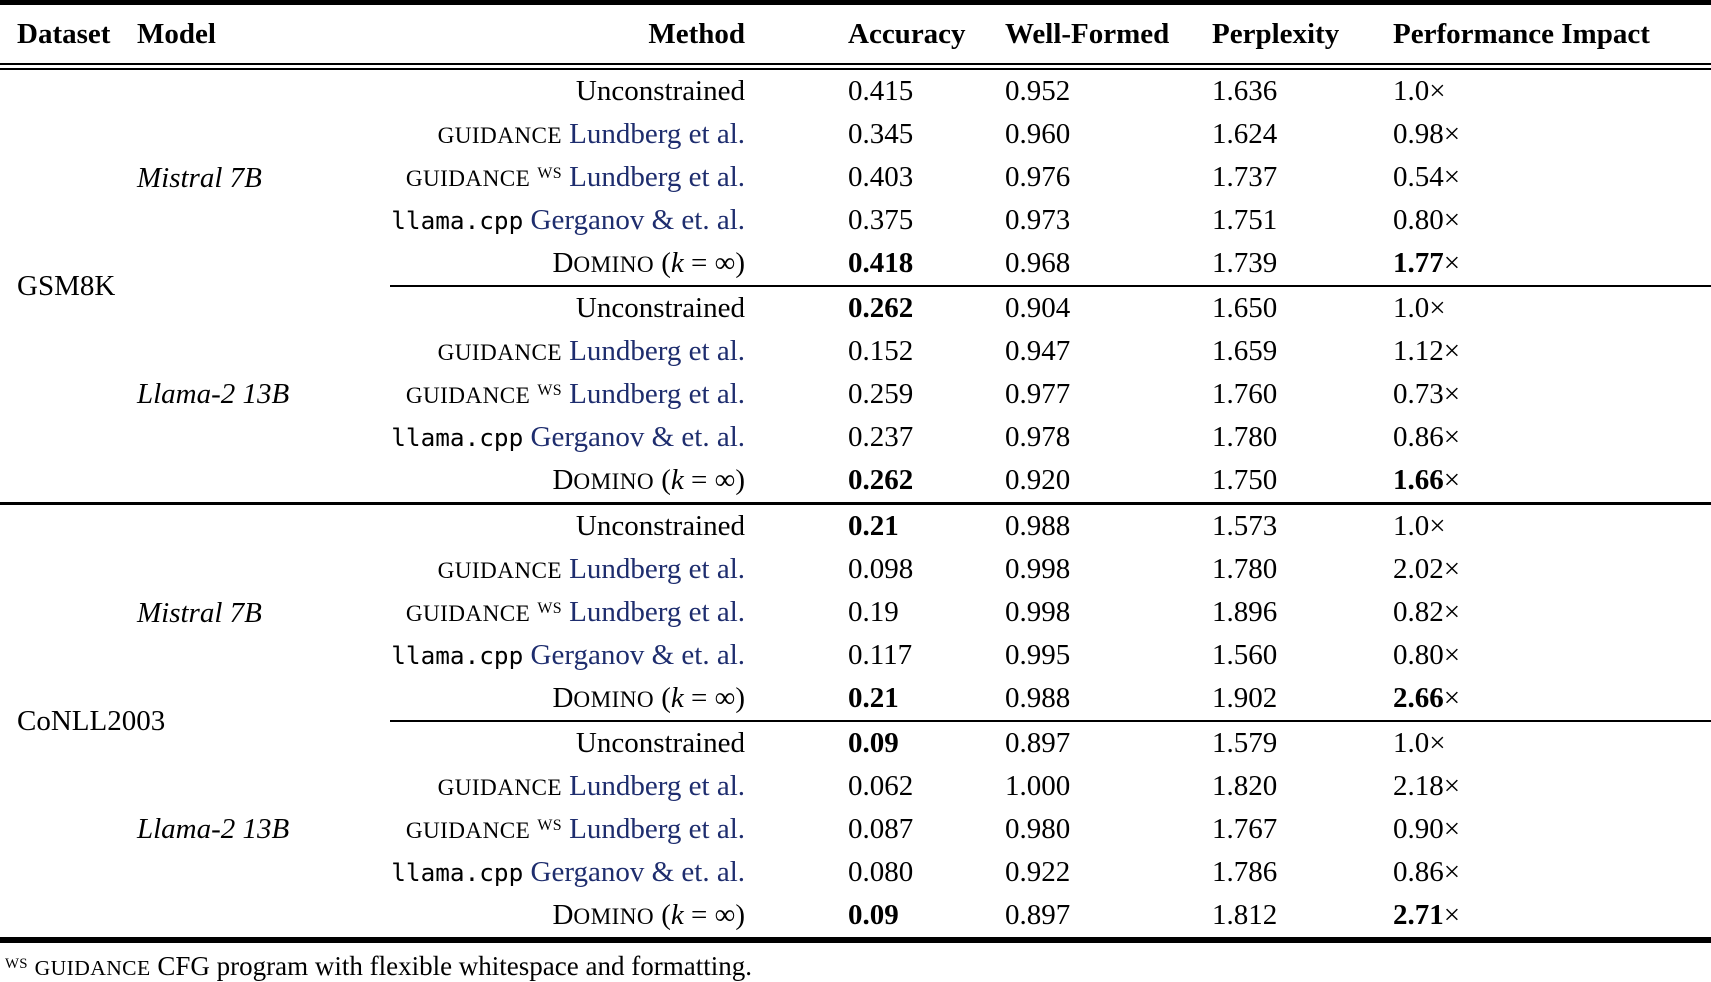  Describe the element at coordinates (887, 872) in the screenshot. I see `accuracy-cell: 0.080` at that location.